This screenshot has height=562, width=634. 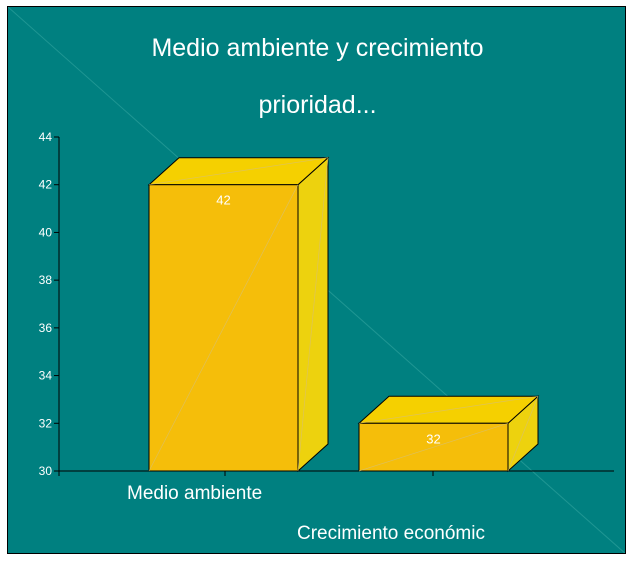 What do you see at coordinates (238, 171) in the screenshot?
I see `bar-0-top-diagonal` at bounding box center [238, 171].